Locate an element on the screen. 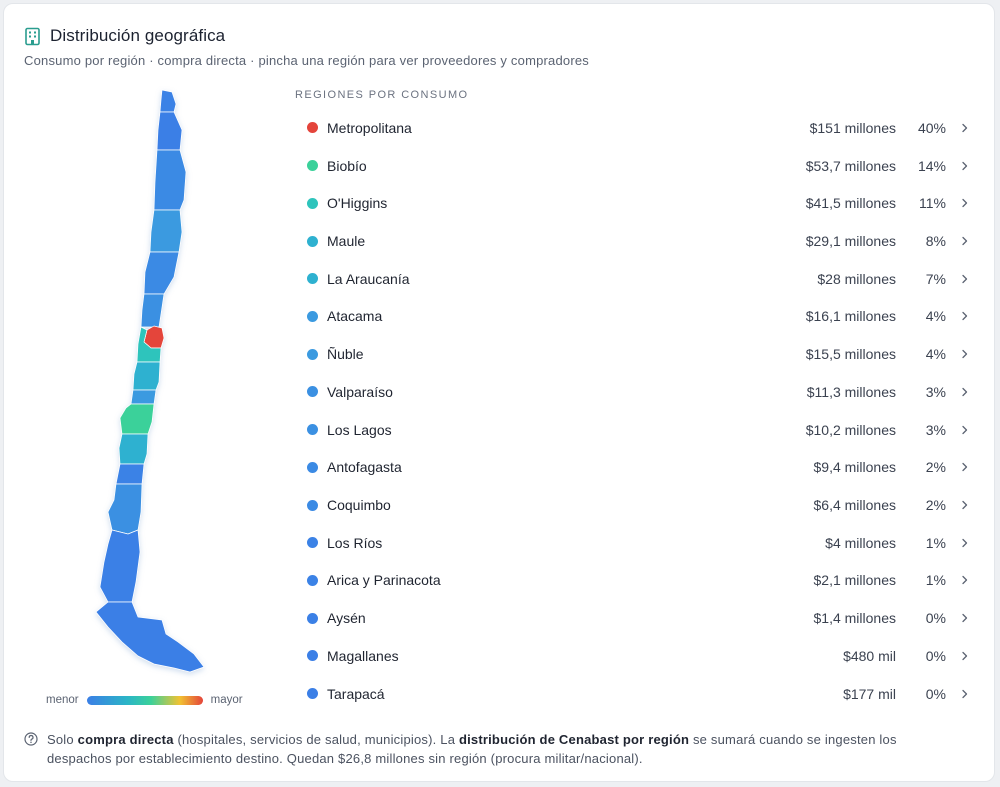 The image size is (1000, 787). color-legend: menor mayor is located at coordinates (144, 700).